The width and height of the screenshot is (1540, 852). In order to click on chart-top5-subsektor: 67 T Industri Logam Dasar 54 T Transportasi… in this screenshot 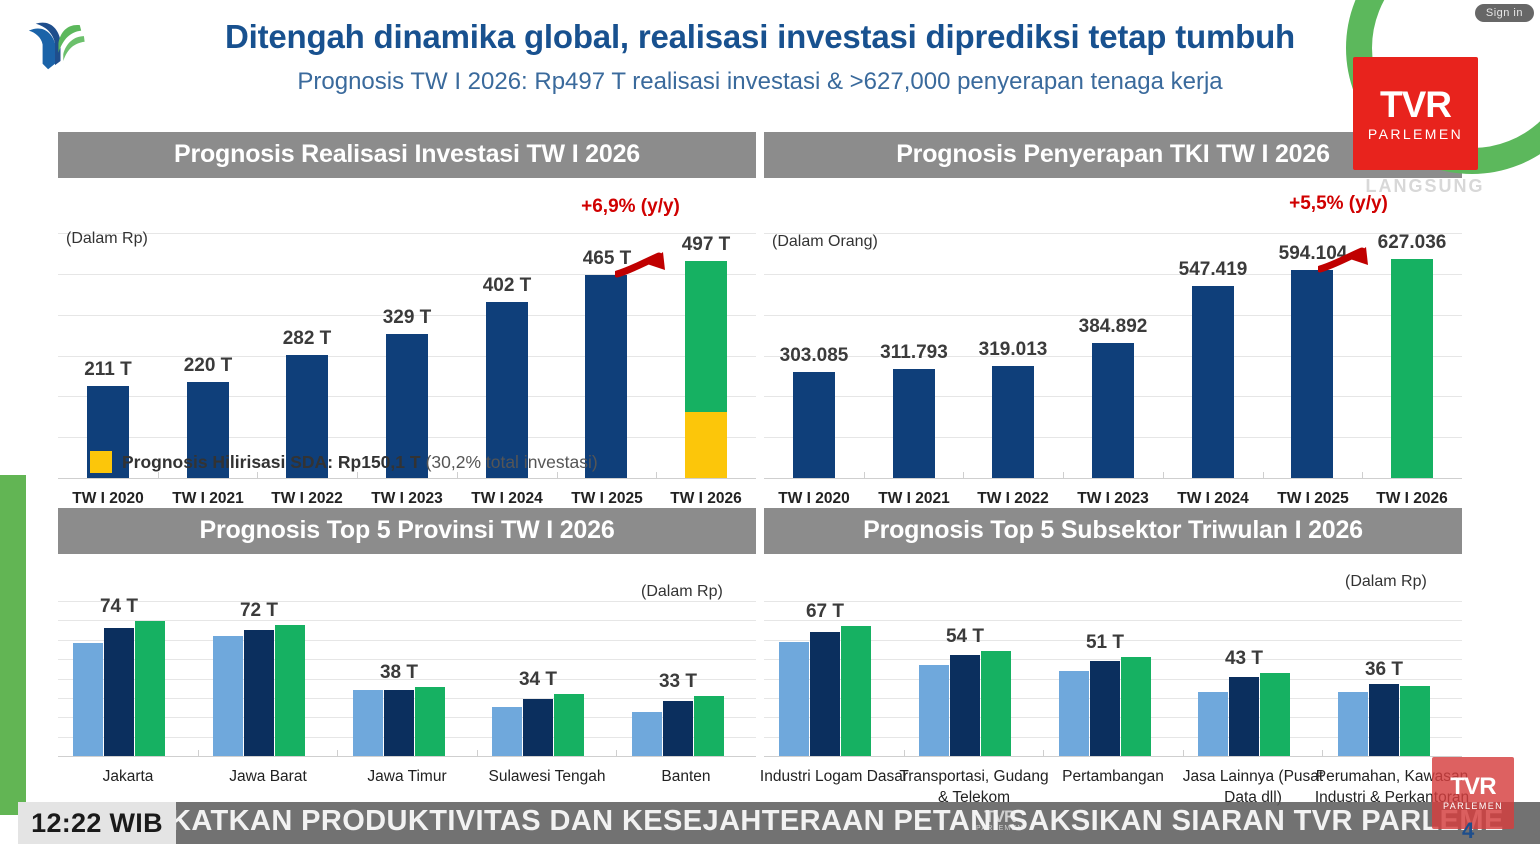, I will do `click(1114, 703)`.